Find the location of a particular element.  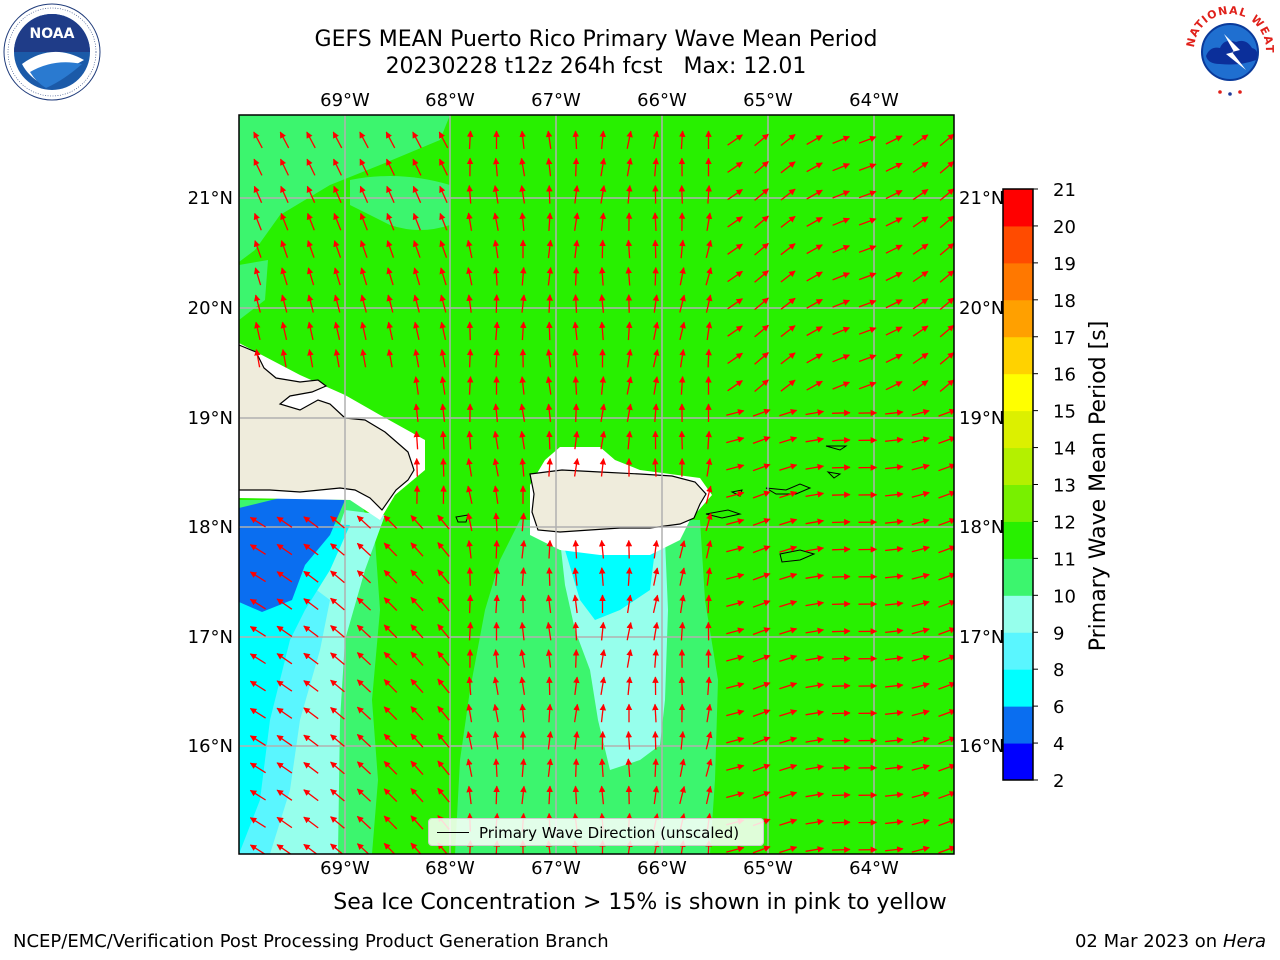

colorbar: 2 4 6 8 9 10 11 12 13 14 15 16 17 18 19 20 21 is located at coordinates (1039, 486).